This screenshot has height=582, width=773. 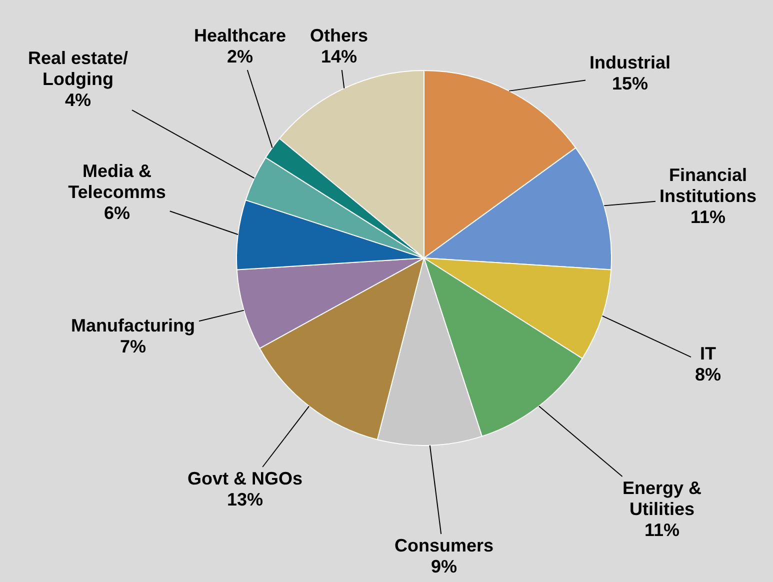 I want to click on data-label: 13%, so click(x=245, y=499).